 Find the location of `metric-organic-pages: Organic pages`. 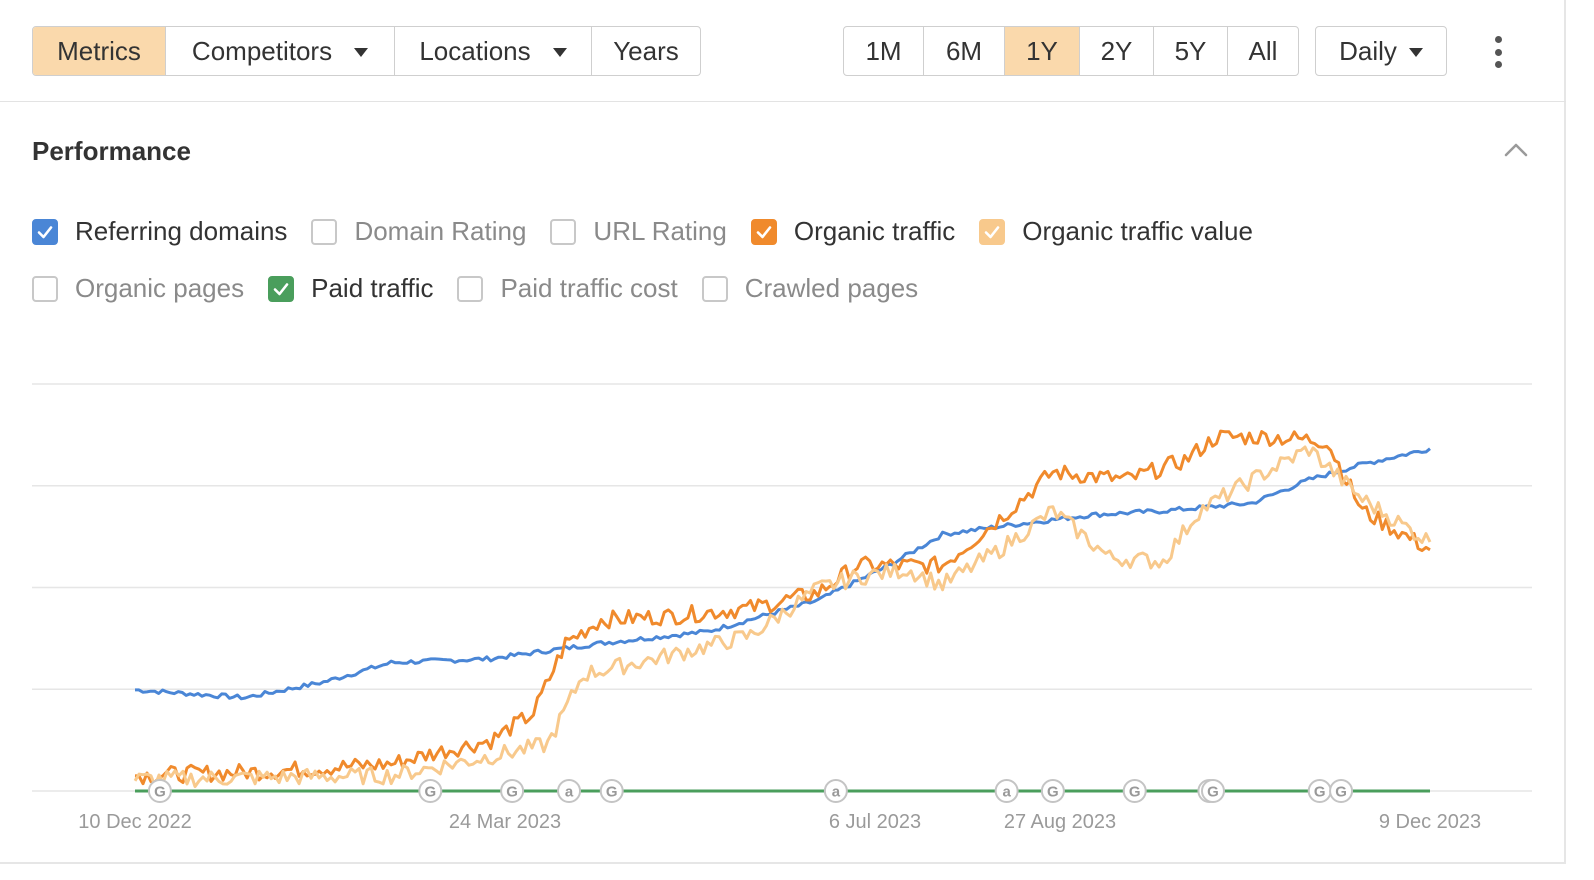

metric-organic-pages: Organic pages is located at coordinates (138, 288).